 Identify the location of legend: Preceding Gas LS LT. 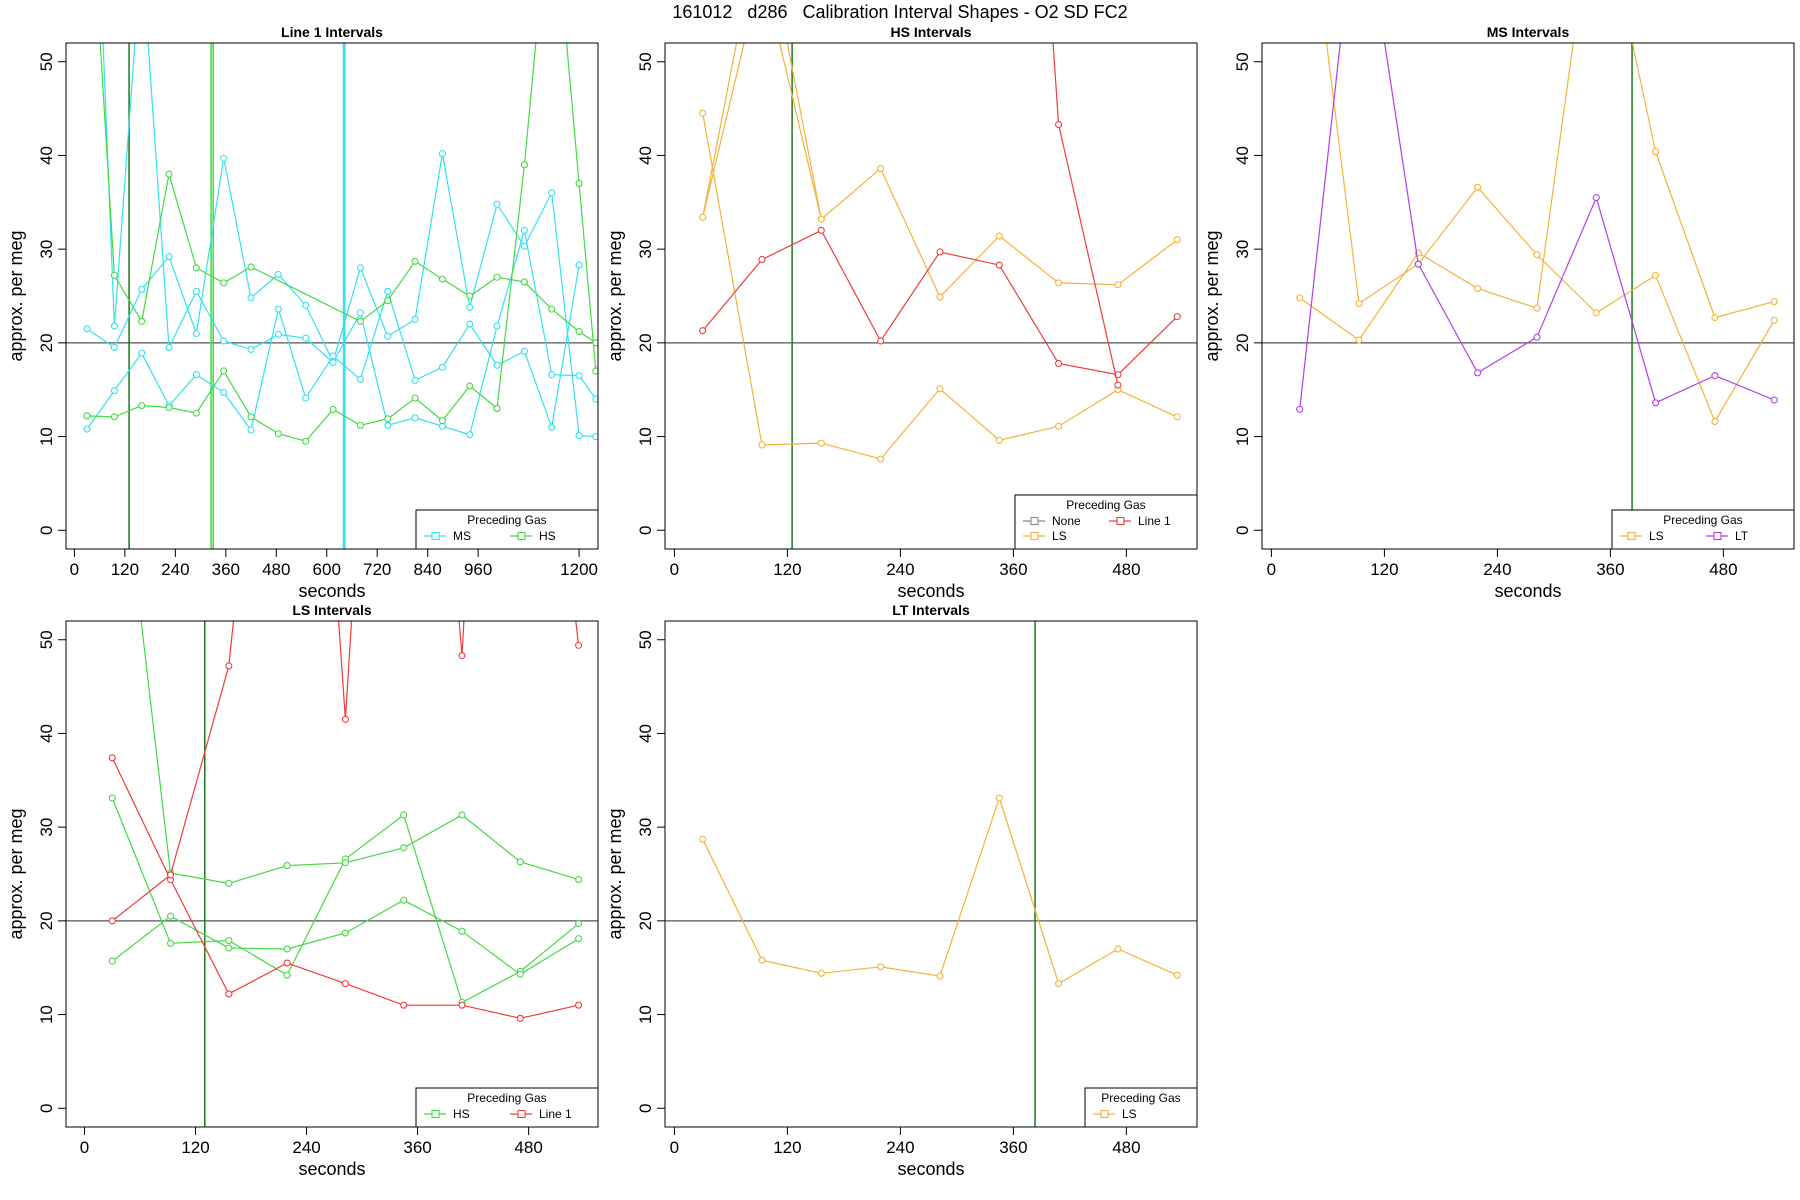
(1703, 529).